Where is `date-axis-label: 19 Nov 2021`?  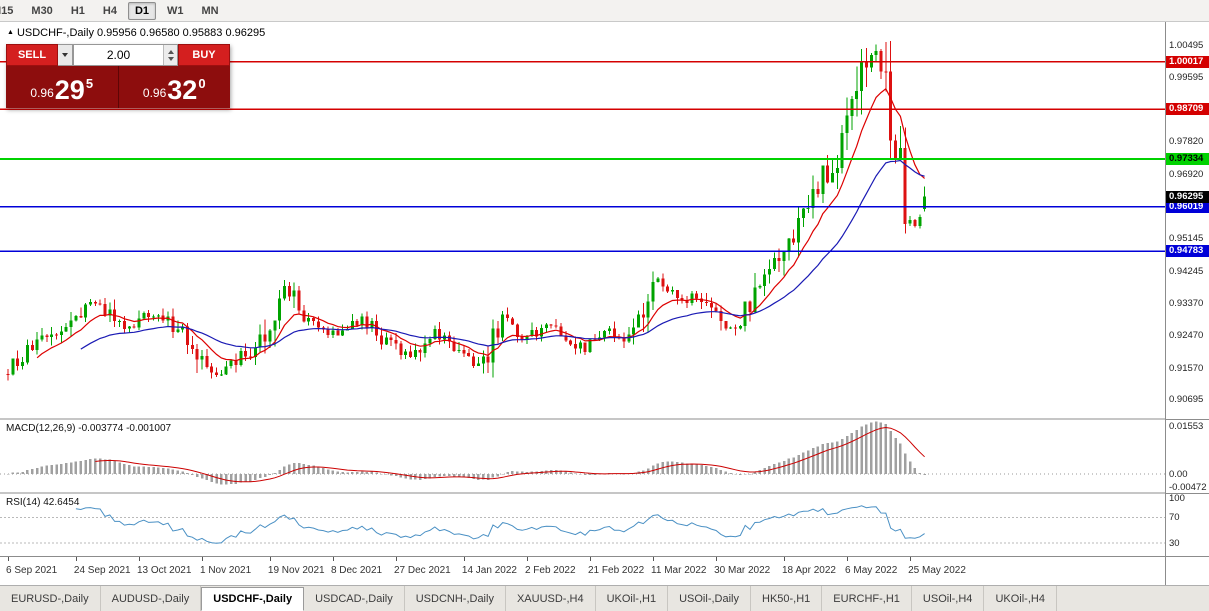
date-axis-label: 19 Nov 2021 is located at coordinates (296, 570).